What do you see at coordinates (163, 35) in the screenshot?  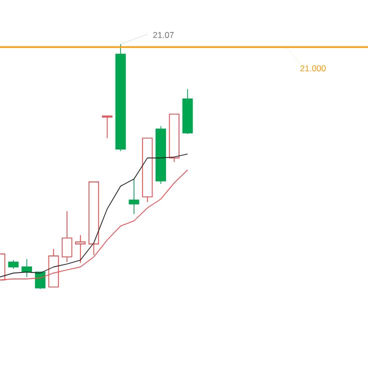 I see `annotation: 21.07` at bounding box center [163, 35].